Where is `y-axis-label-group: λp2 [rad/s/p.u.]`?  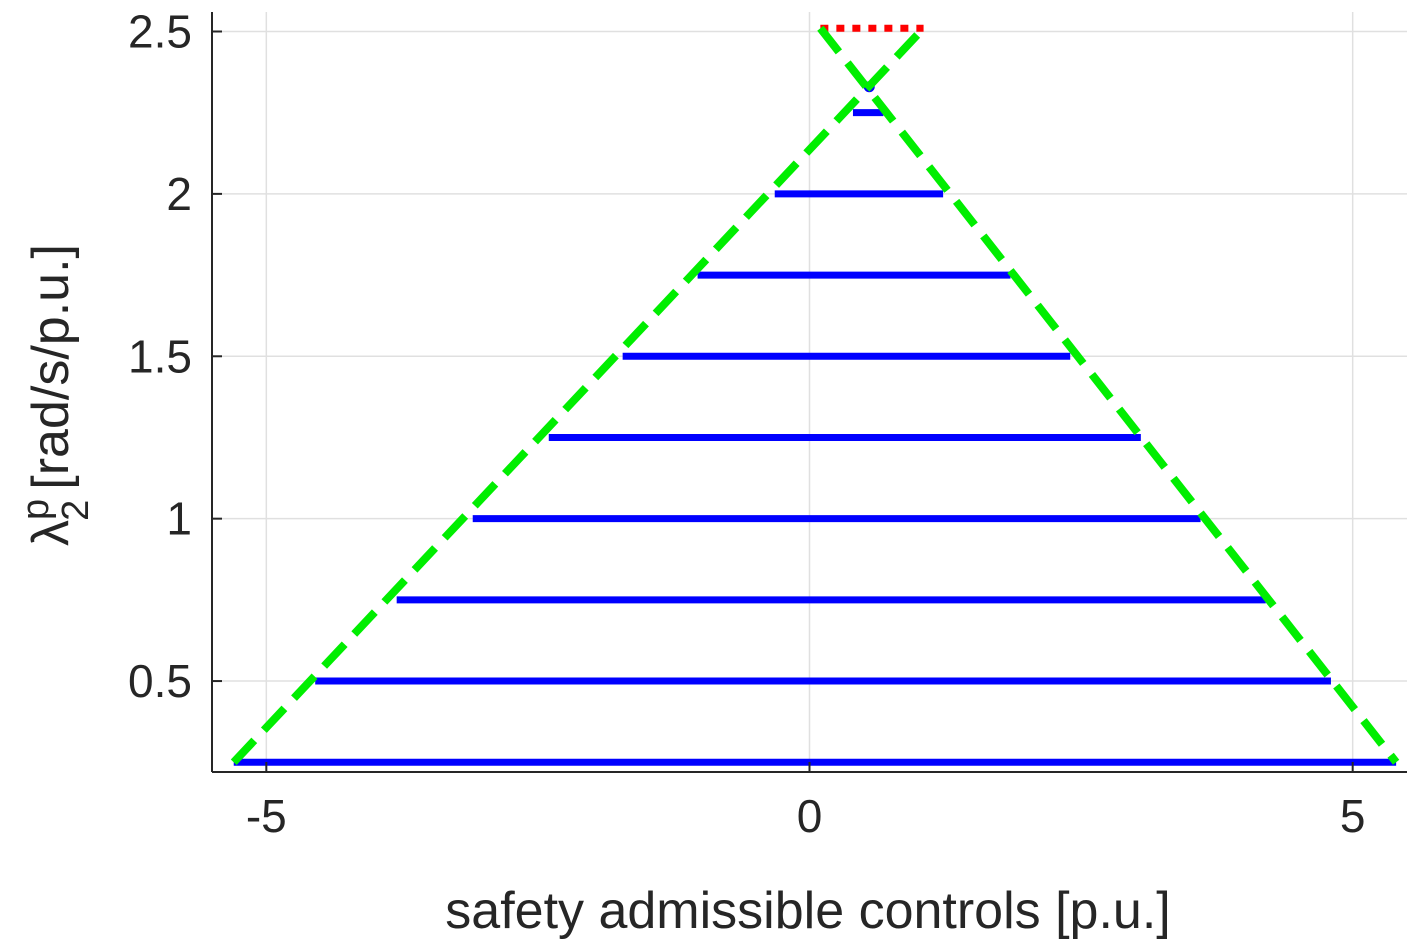
y-axis-label-group: λp2 [rad/s/p.u.] is located at coordinates (56, 395).